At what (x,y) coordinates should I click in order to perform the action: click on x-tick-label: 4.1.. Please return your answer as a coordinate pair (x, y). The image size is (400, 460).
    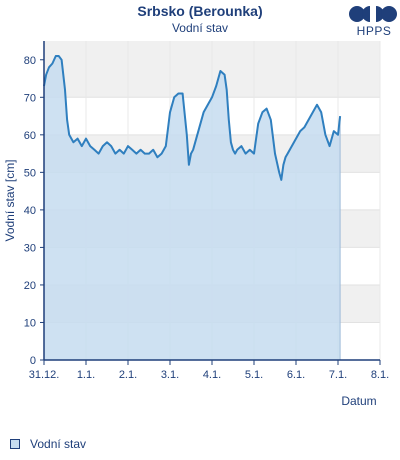
    Looking at the image, I should click on (212, 375).